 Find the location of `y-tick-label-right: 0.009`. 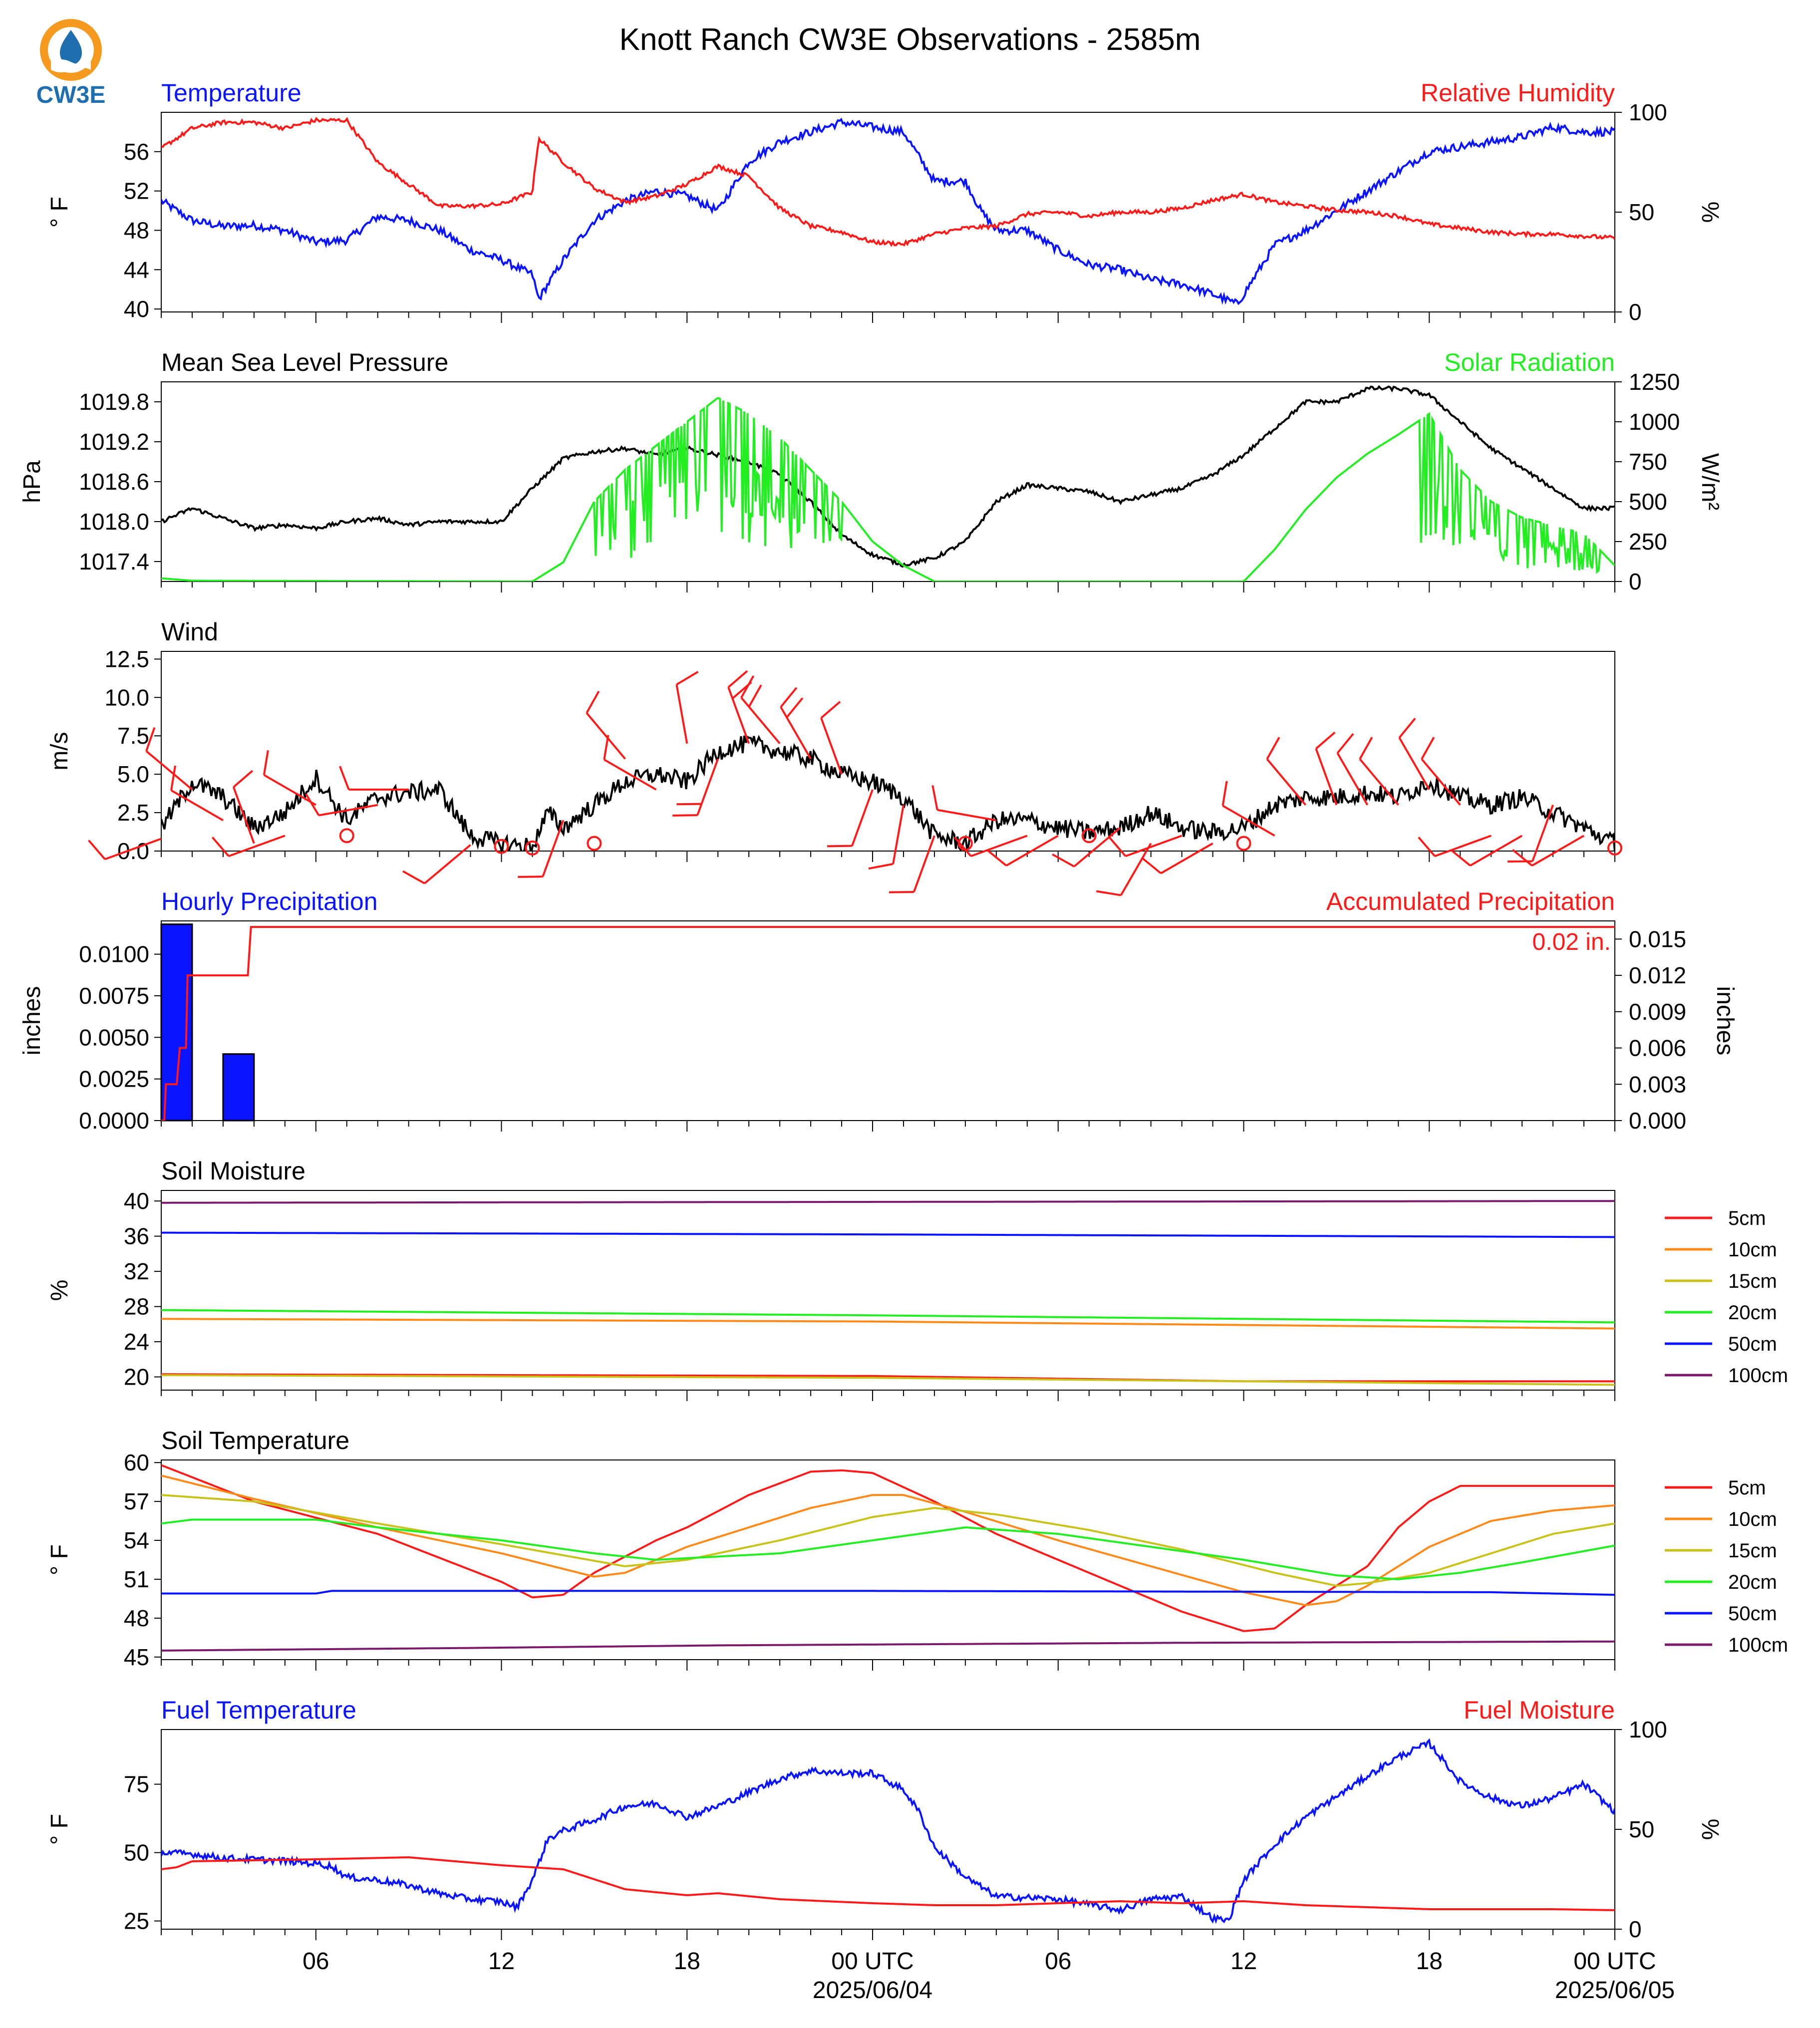

y-tick-label-right: 0.009 is located at coordinates (1657, 1012).